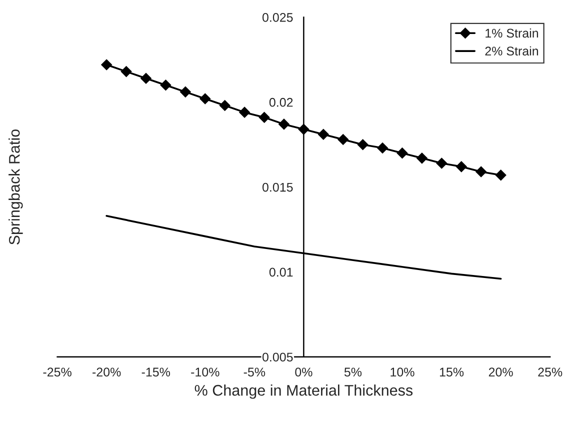  What do you see at coordinates (15, 187) in the screenshot?
I see `y-axis-title: Springback Ratio` at bounding box center [15, 187].